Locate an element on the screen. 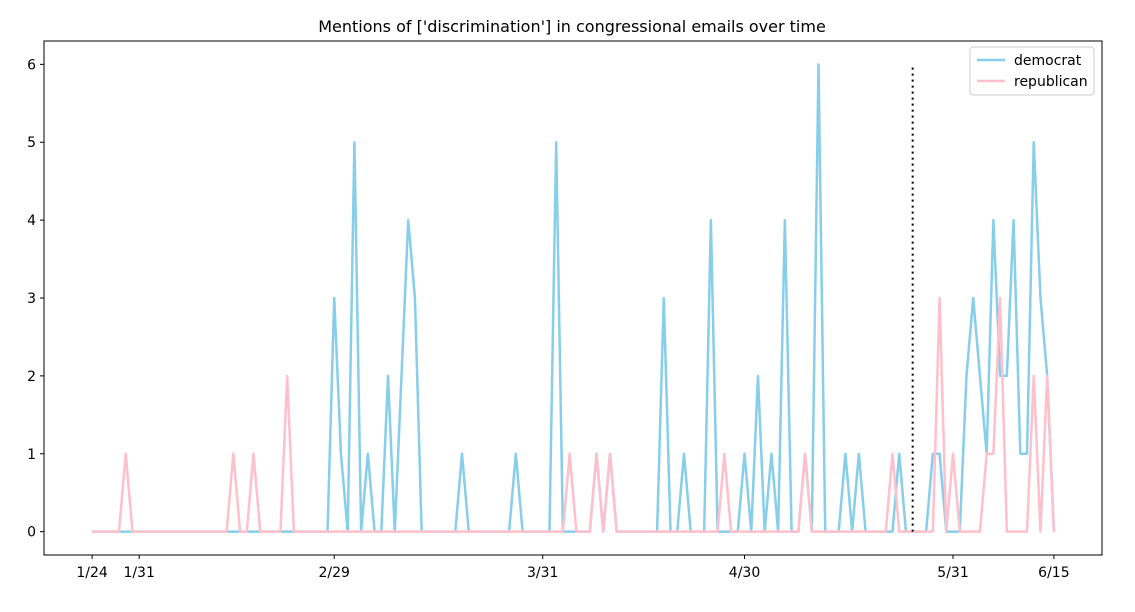 This screenshot has height=612, width=1135. y-tick-label: 4 is located at coordinates (31, 221).